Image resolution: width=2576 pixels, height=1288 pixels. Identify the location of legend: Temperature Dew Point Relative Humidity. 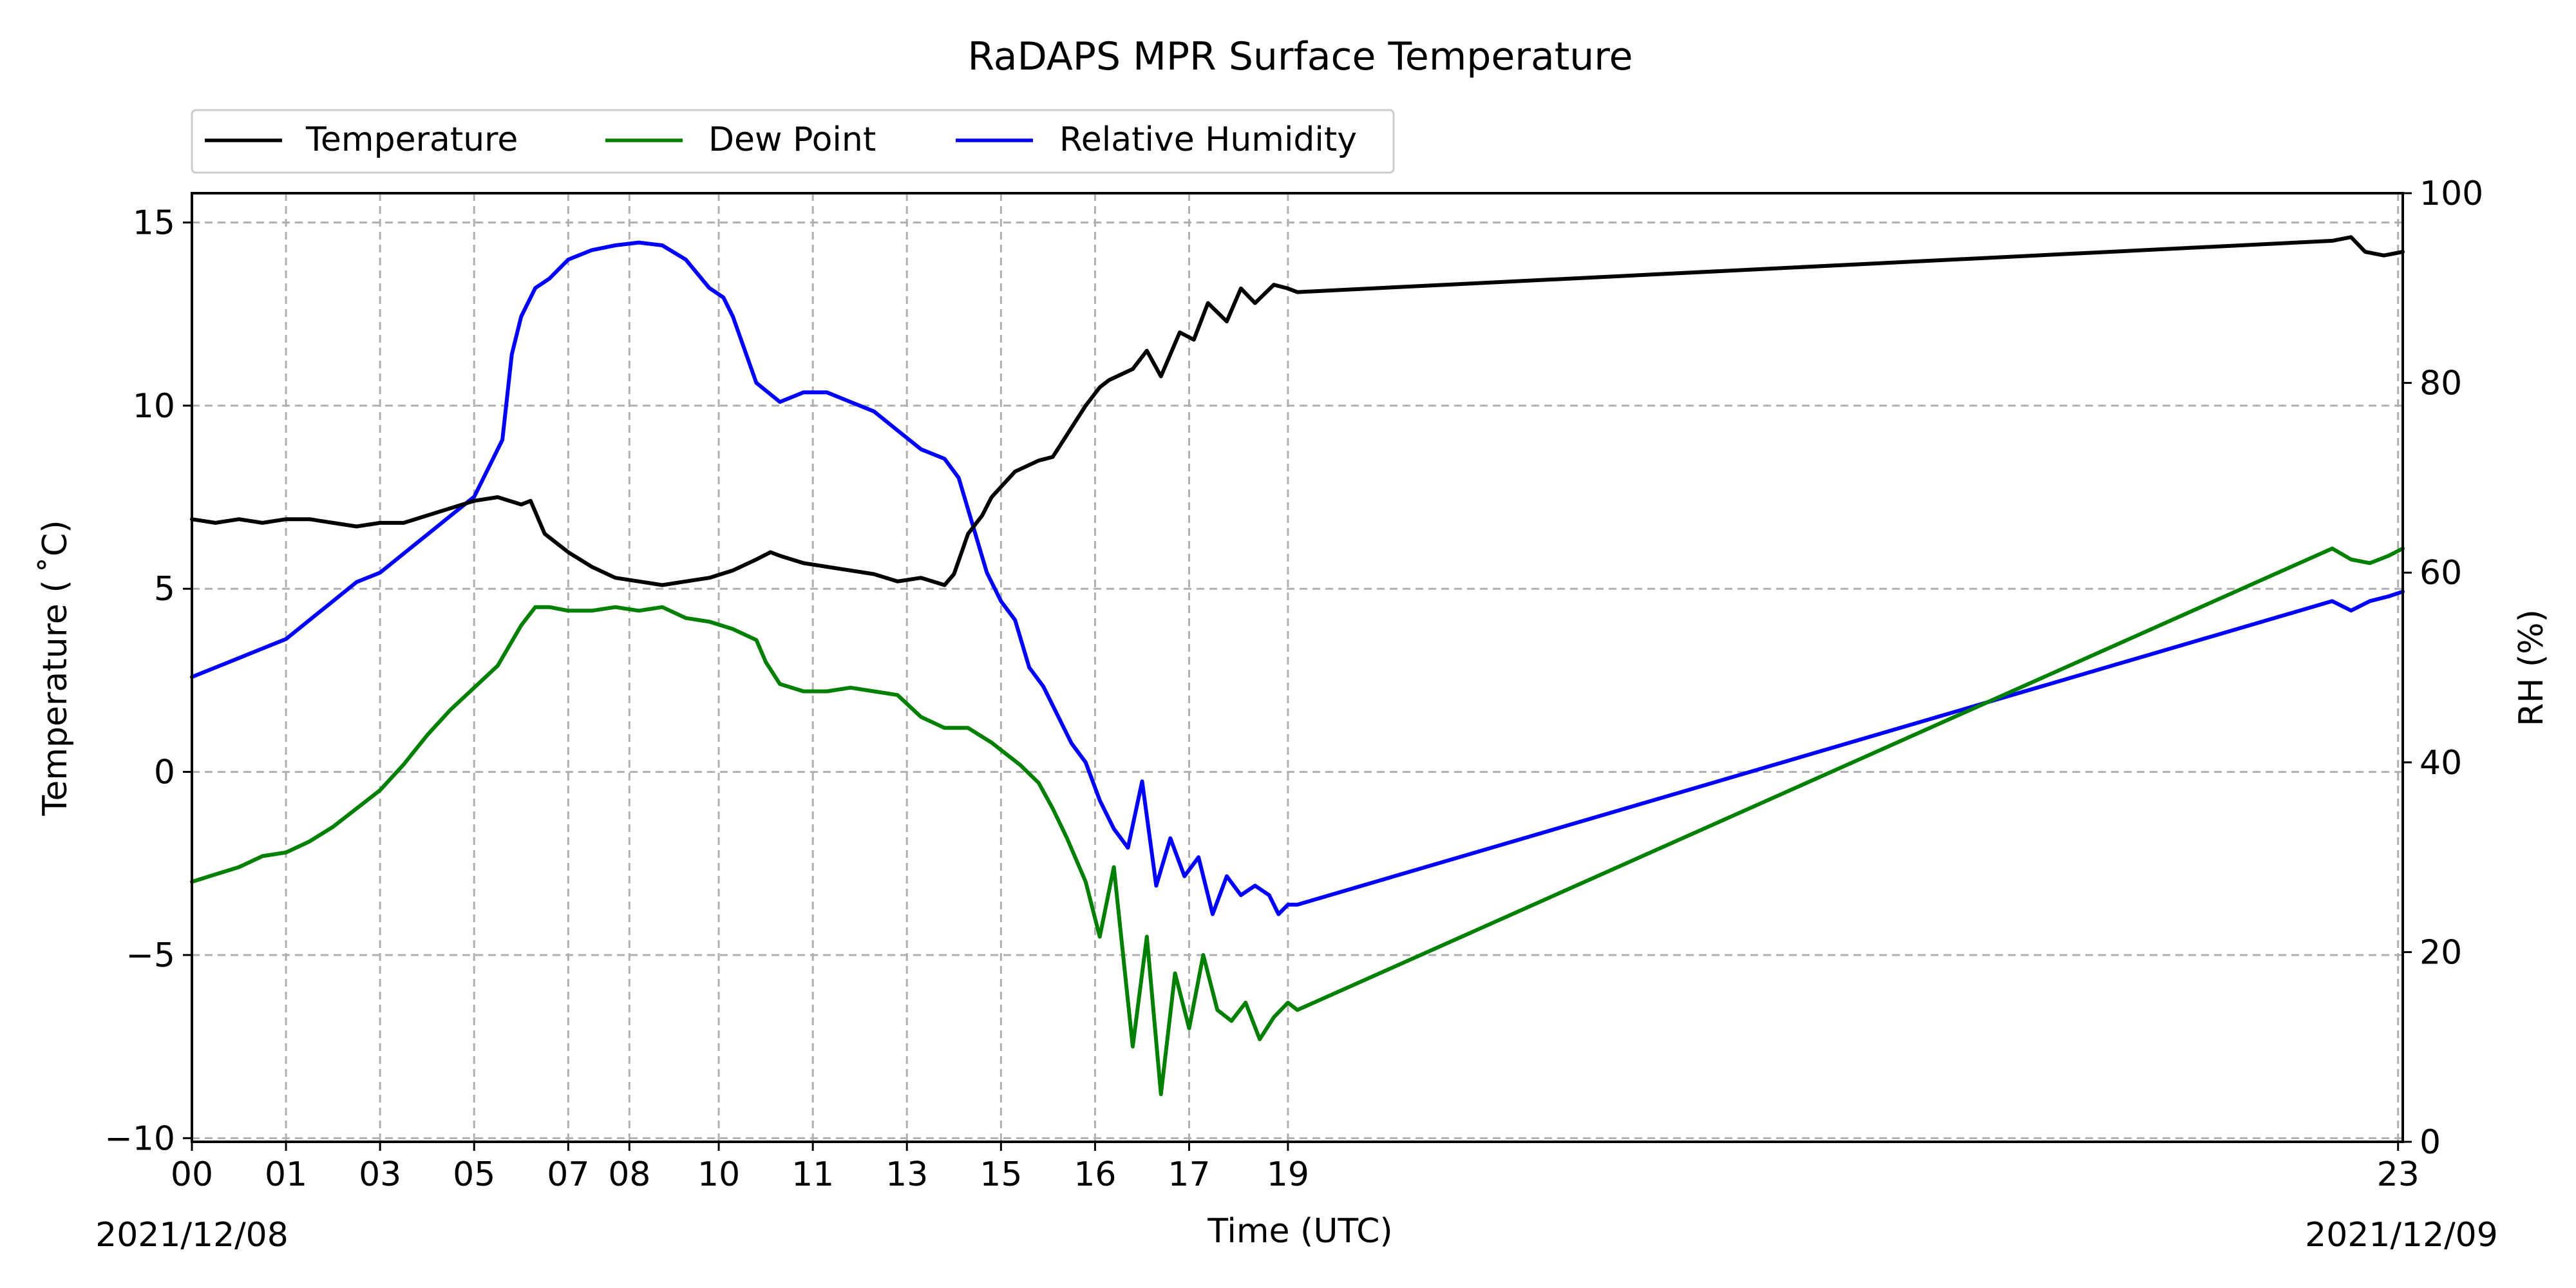
(793, 141).